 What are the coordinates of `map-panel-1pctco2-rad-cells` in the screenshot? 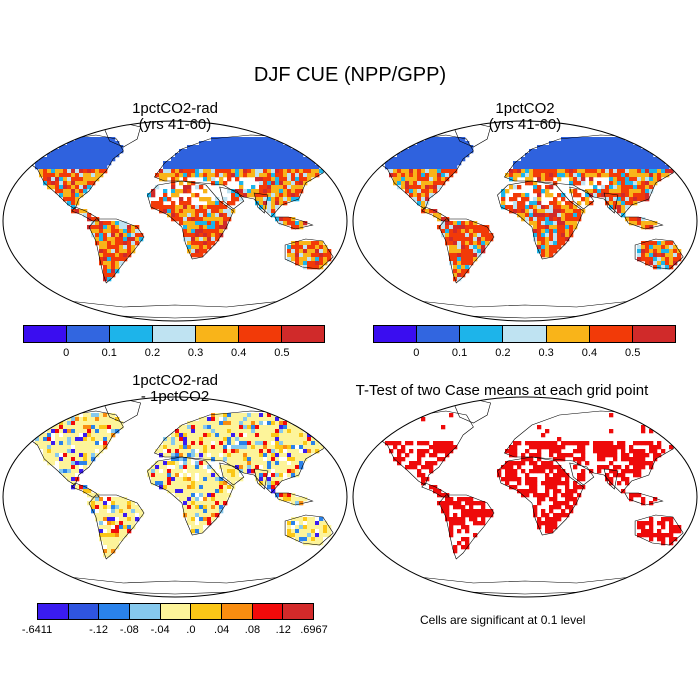 It's located at (183, 209).